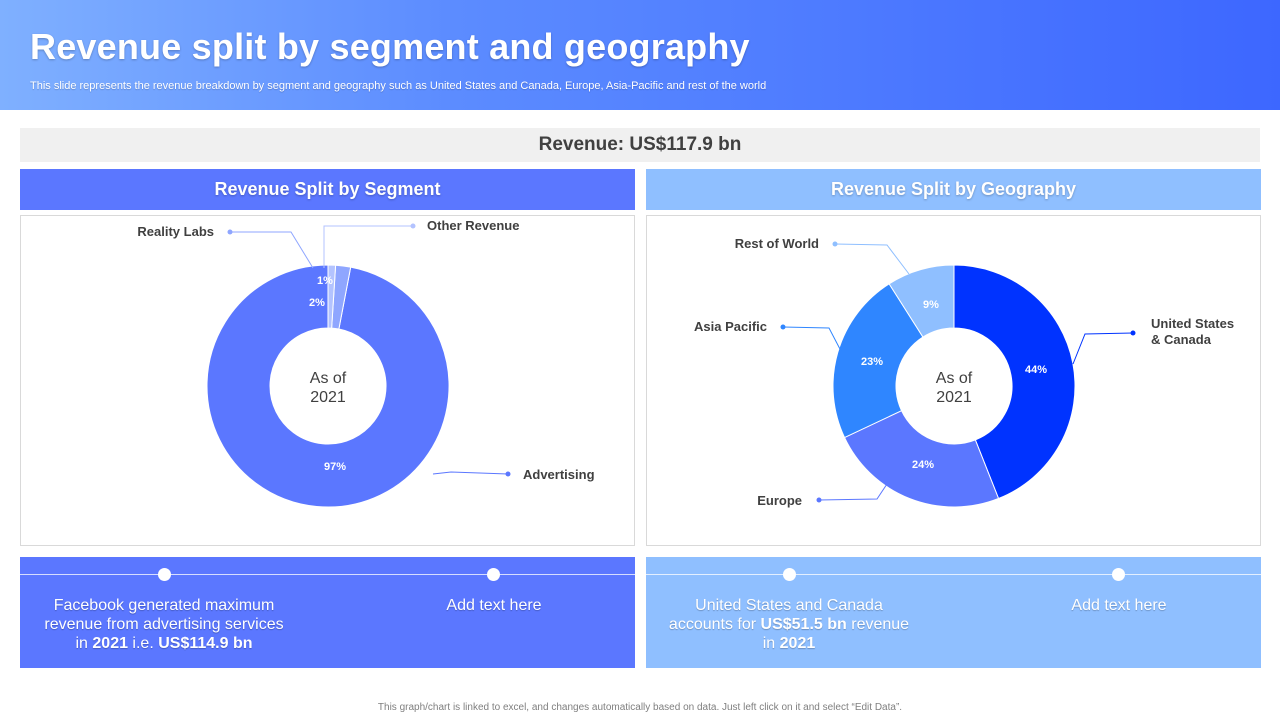 The height and width of the screenshot is (720, 1280). Describe the element at coordinates (923, 465) in the screenshot. I see `slice-percent-europe: 24%` at that location.